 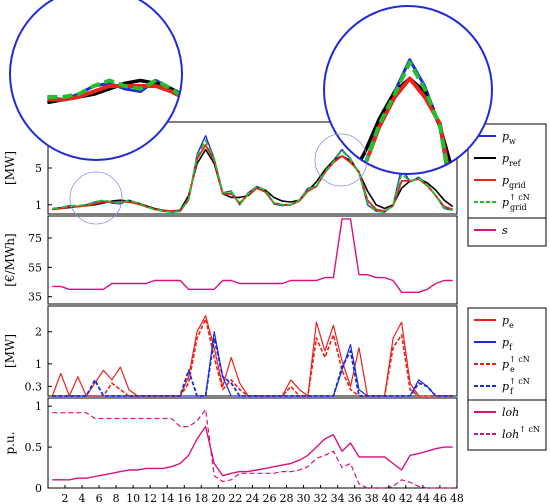 What do you see at coordinates (99, 498) in the screenshot?
I see `x-tick-label: 6` at bounding box center [99, 498].